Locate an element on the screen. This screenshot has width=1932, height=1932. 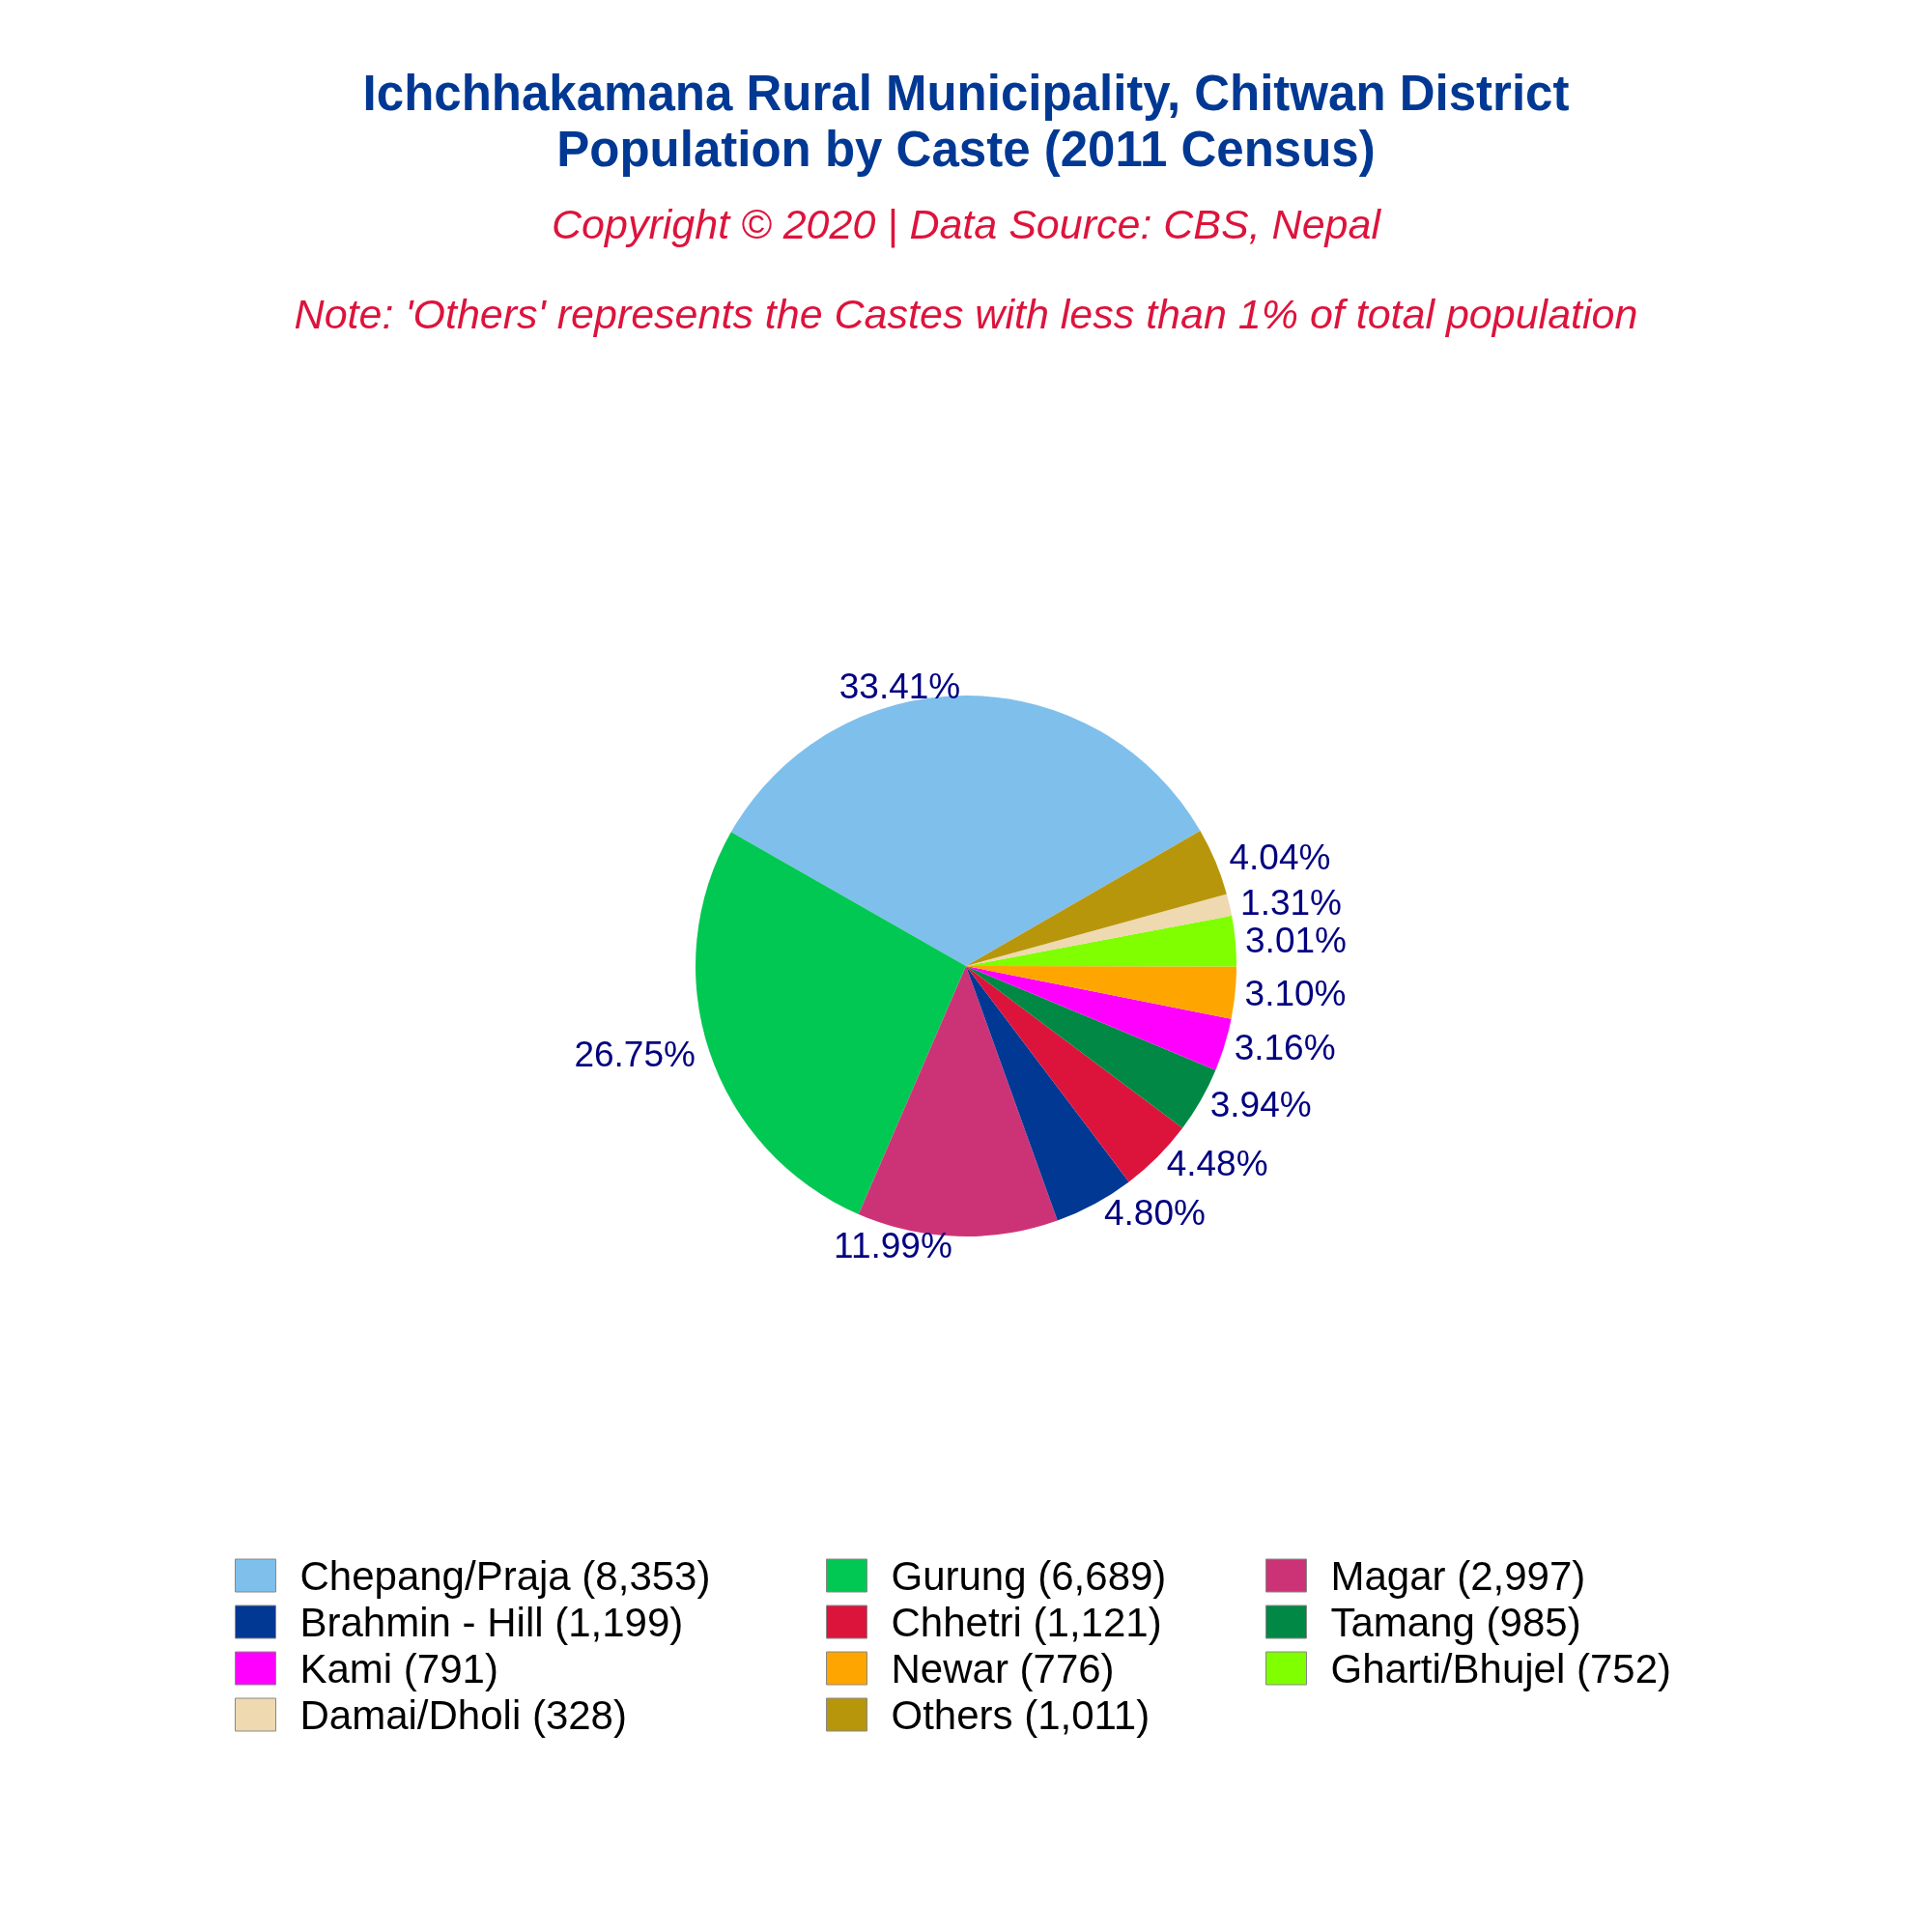
data-label: 3.01% is located at coordinates (1296, 940).